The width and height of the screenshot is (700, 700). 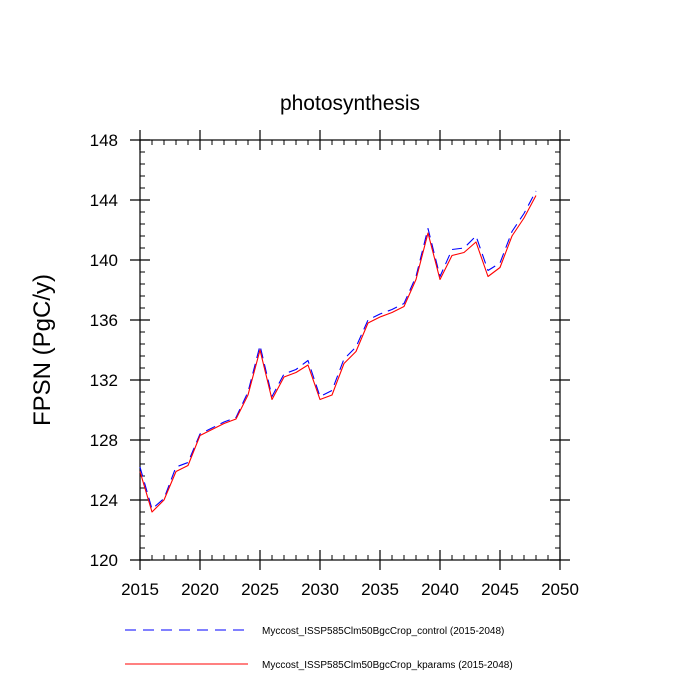 What do you see at coordinates (140, 589) in the screenshot?
I see `x-tick-label: 2015` at bounding box center [140, 589].